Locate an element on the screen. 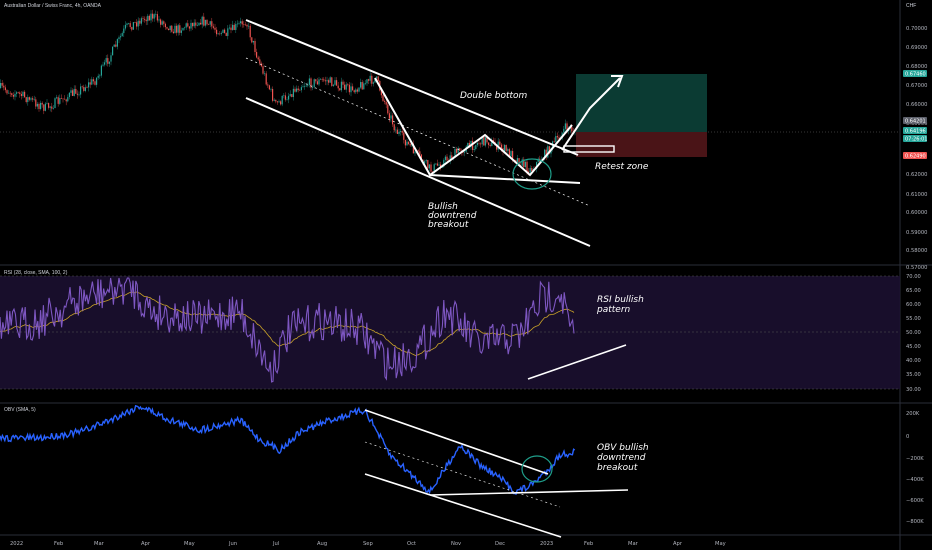  obv-channel-mid is located at coordinates (462, 474).